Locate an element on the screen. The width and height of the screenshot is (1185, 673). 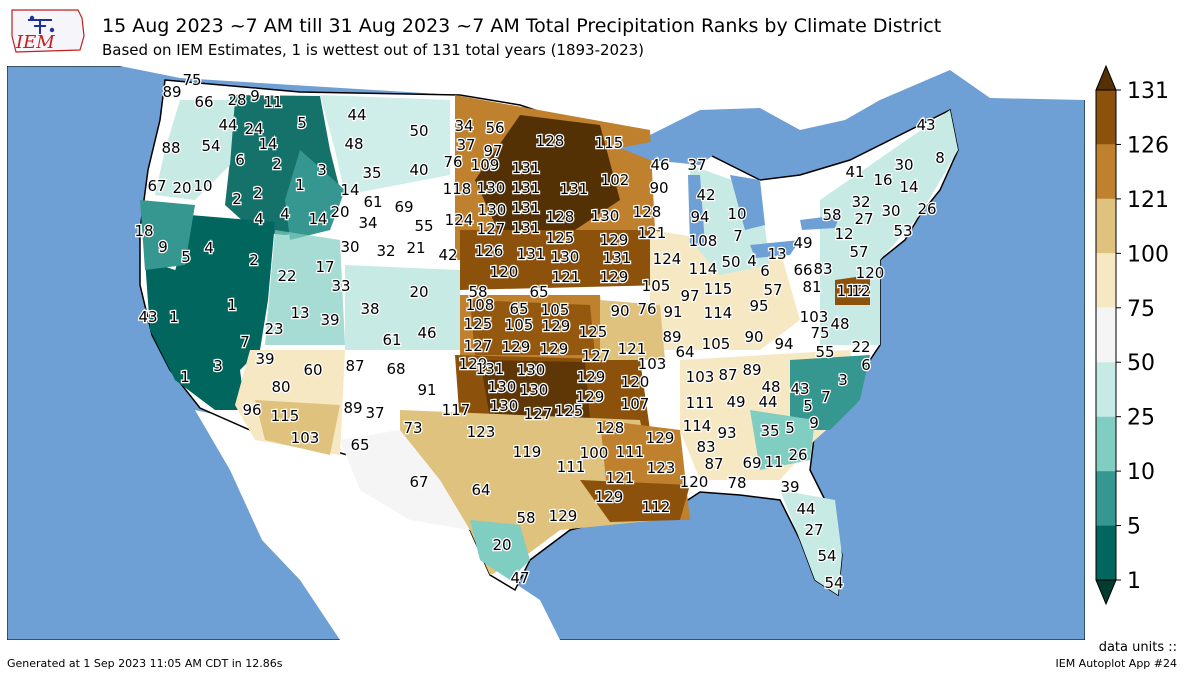
rank-label: 126 is located at coordinates (489, 251).